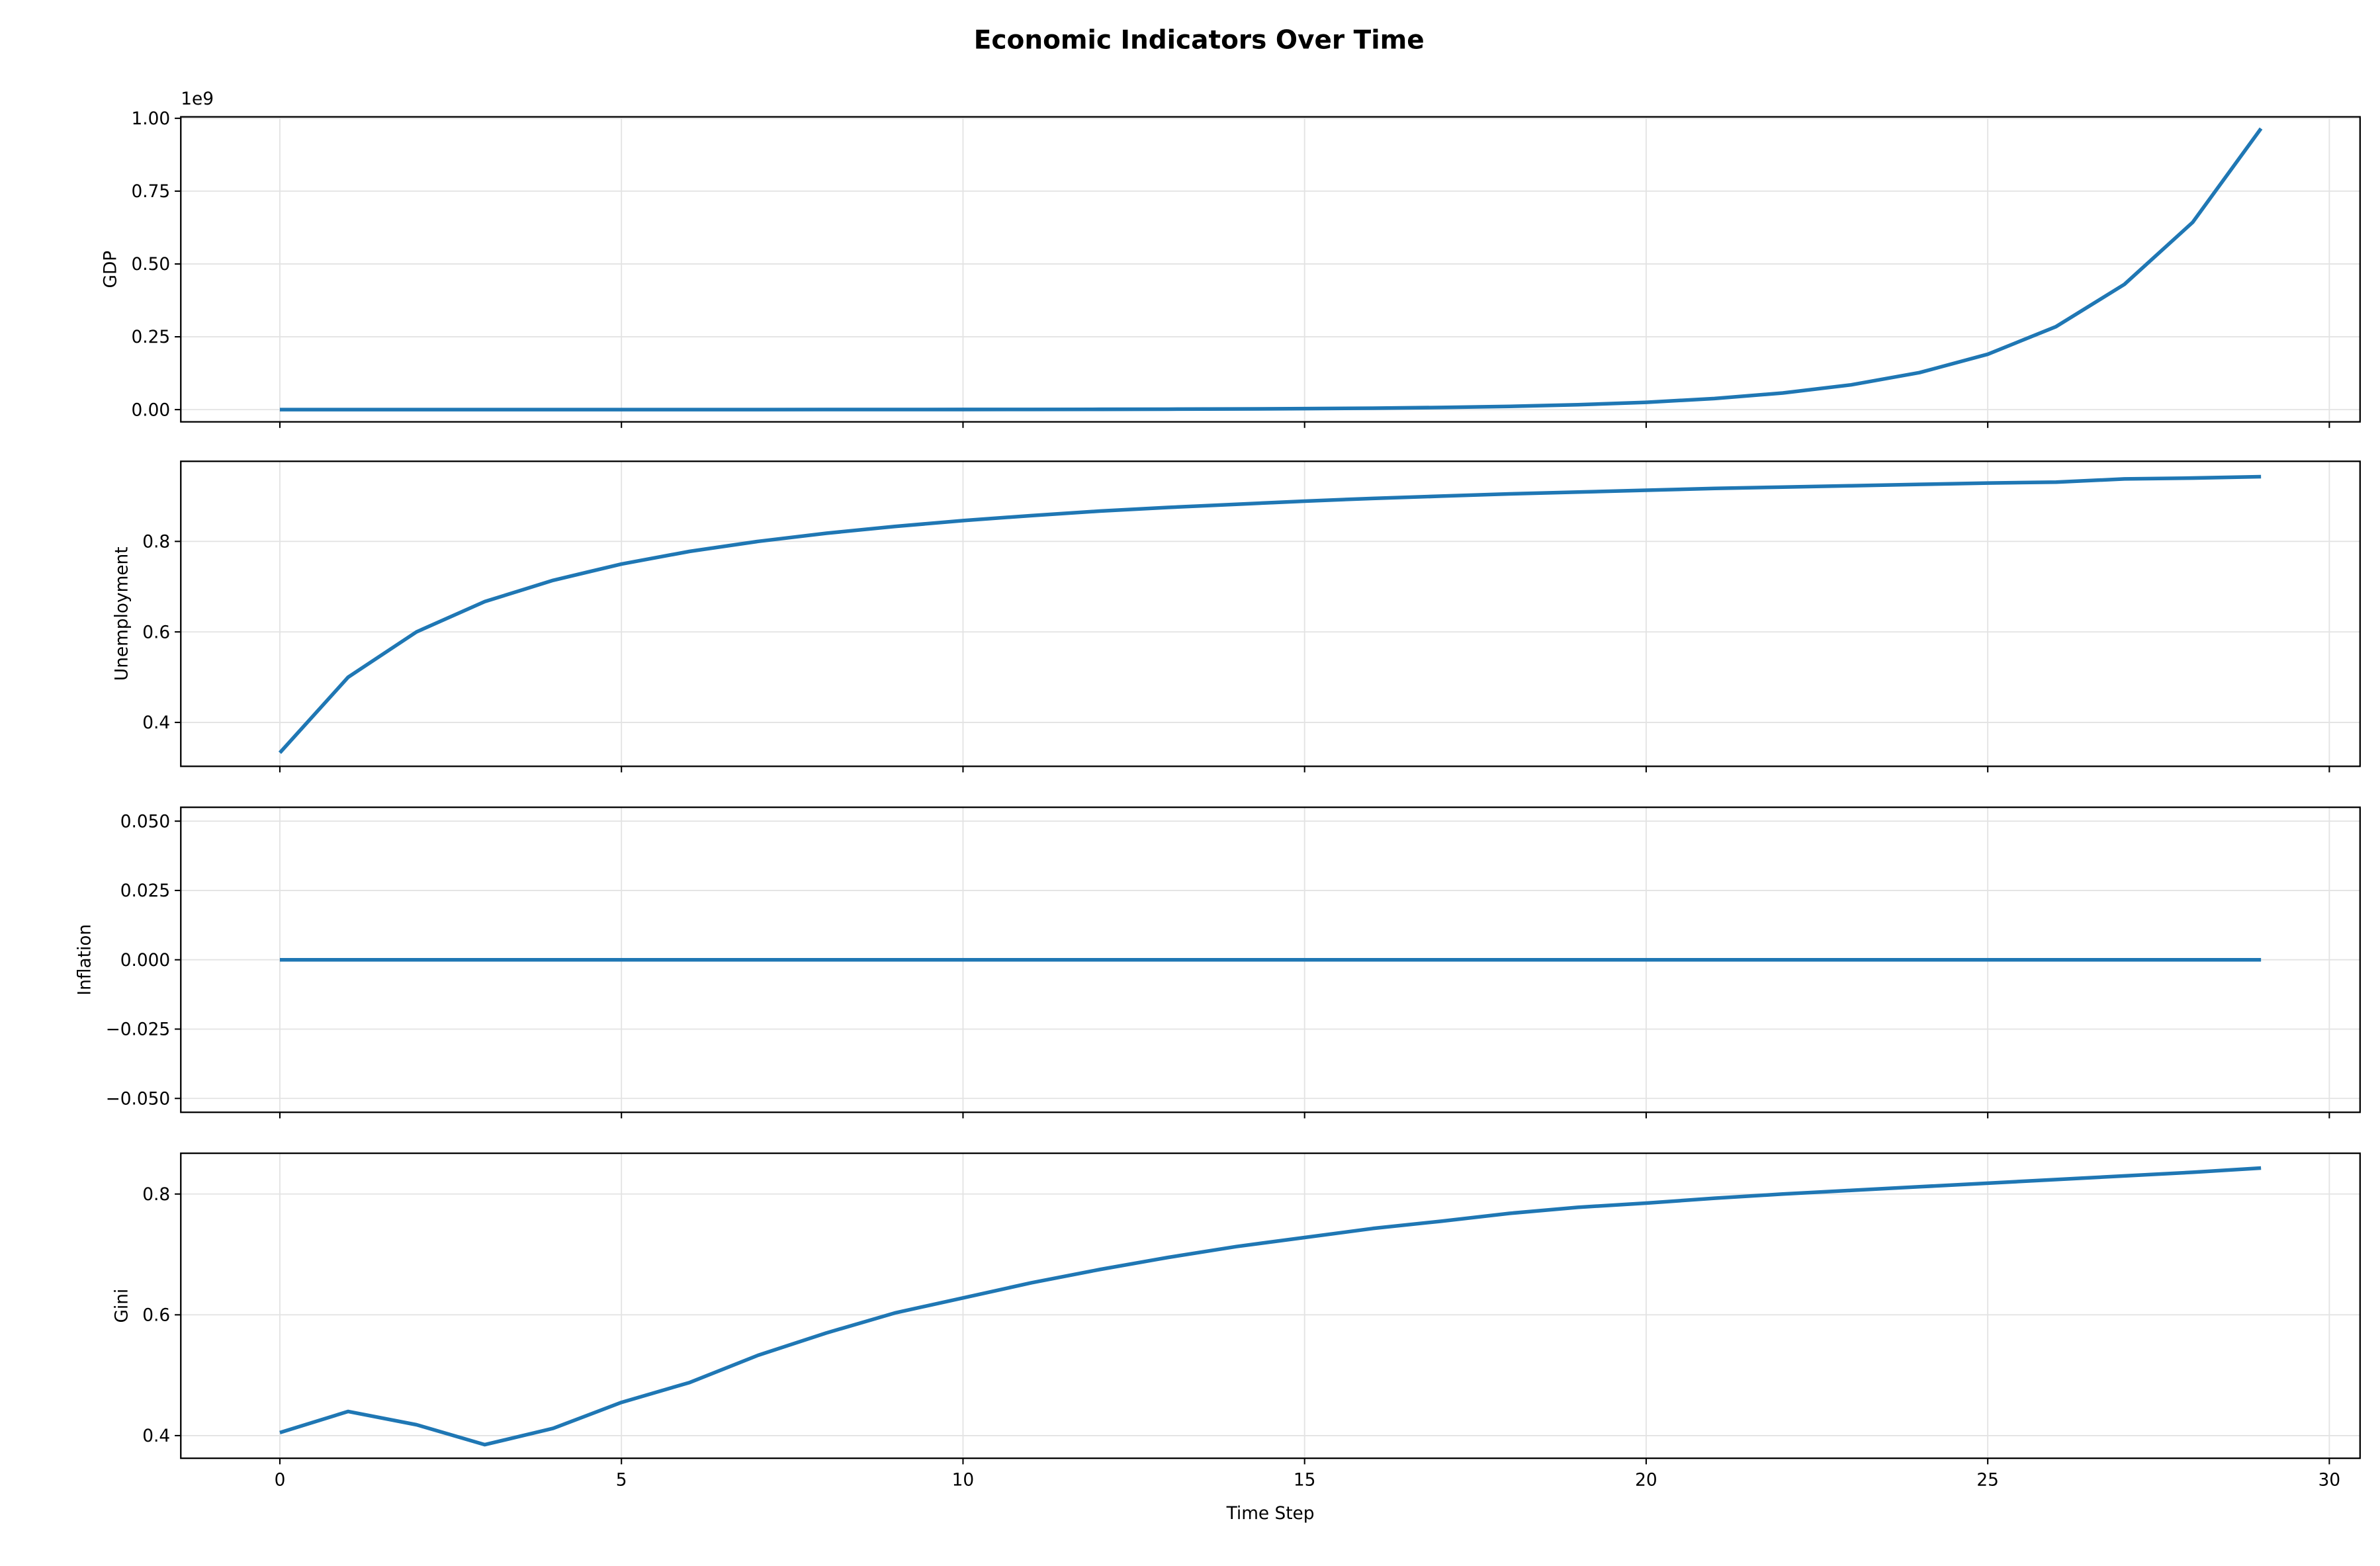 Image resolution: width=2380 pixels, height=1566 pixels. Describe the element at coordinates (1987, 1480) in the screenshot. I see `x-tick-label: 25` at that location.